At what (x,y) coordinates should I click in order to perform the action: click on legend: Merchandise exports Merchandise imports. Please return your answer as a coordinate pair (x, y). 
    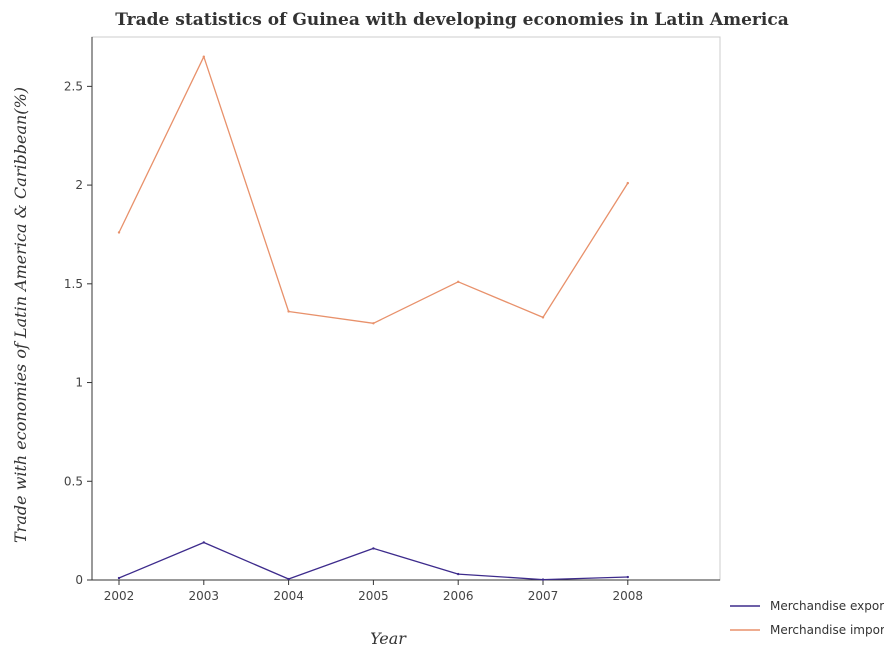
    Looking at the image, I should click on (807, 618).